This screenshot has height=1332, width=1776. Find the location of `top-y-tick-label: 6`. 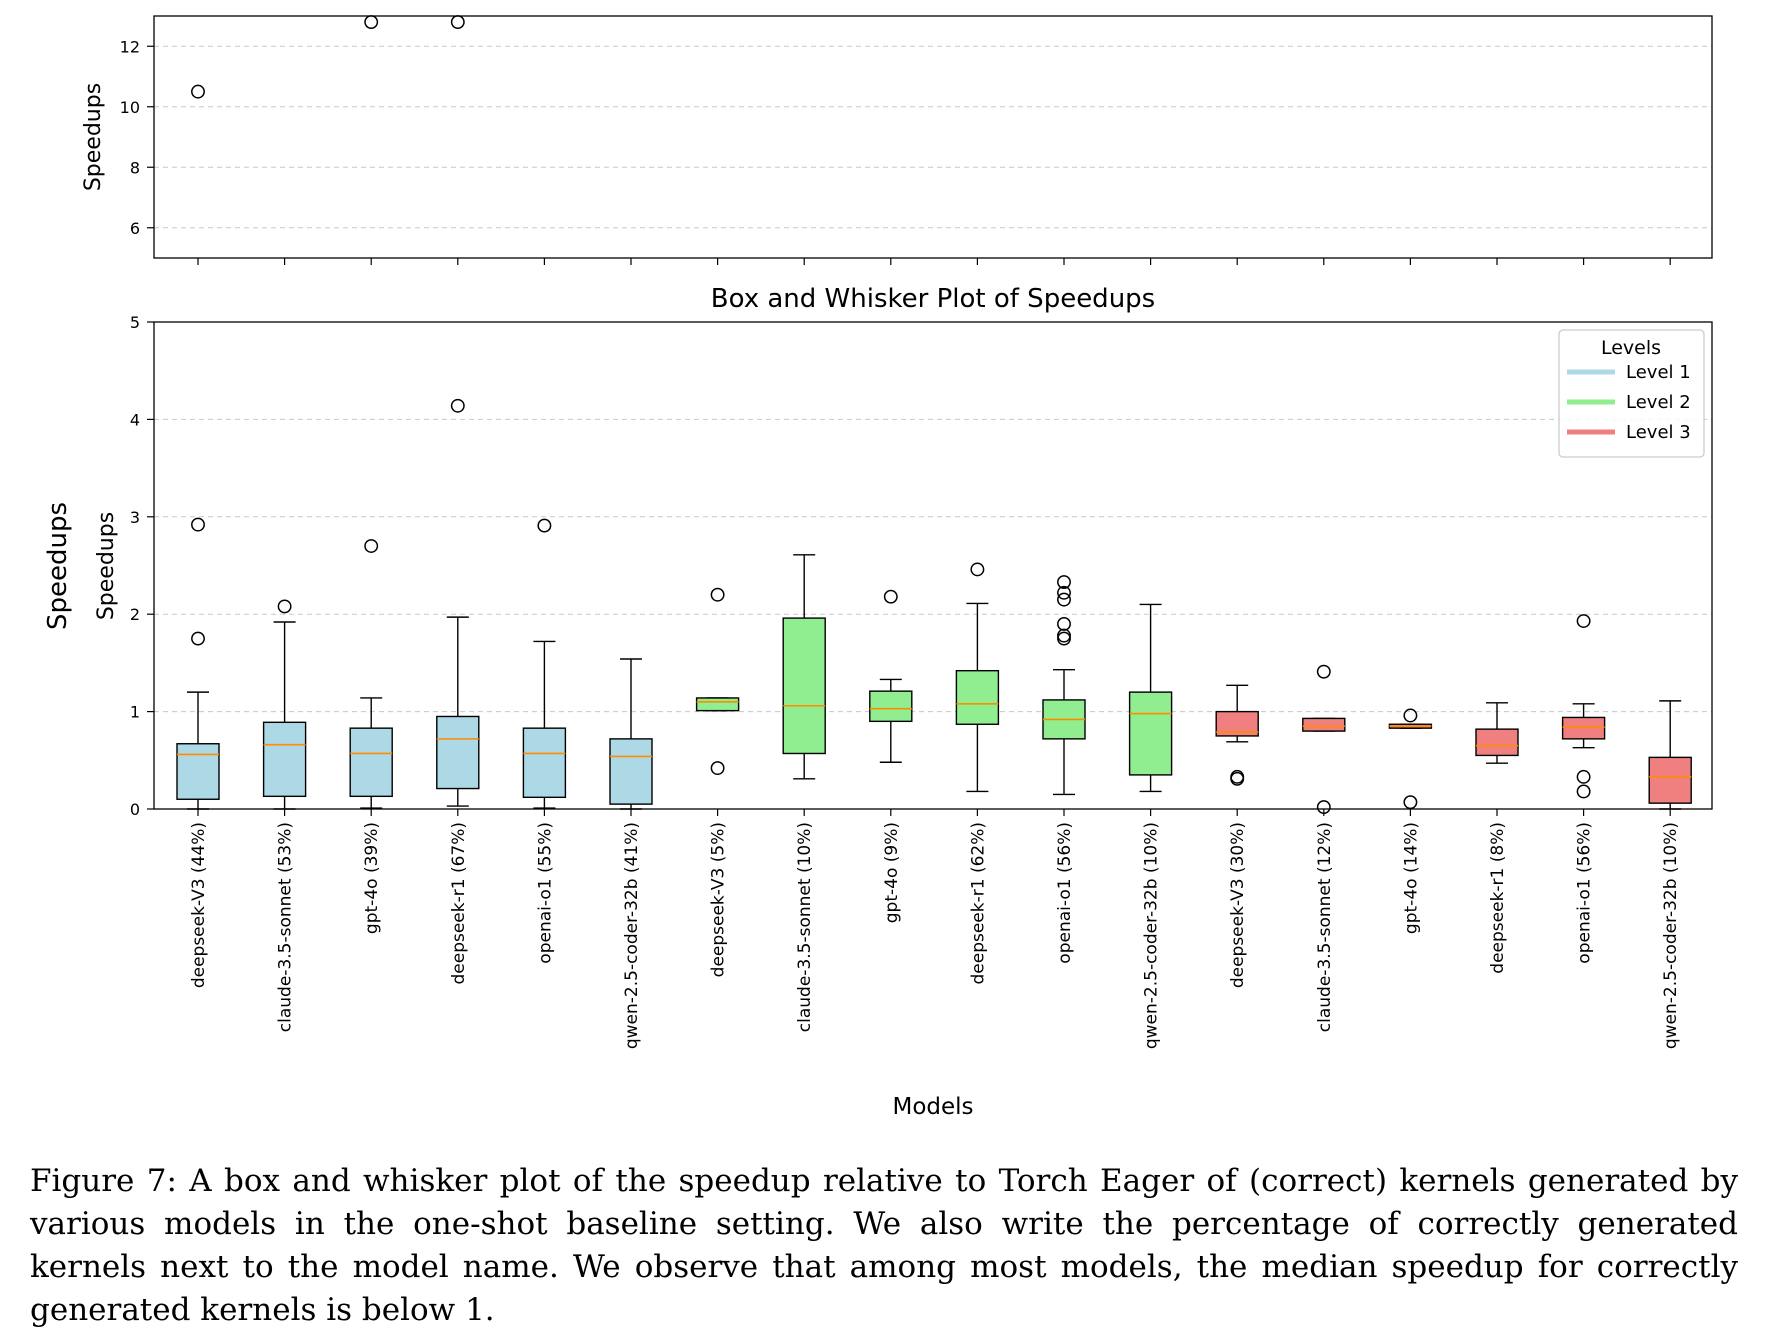

top-y-tick-label: 6 is located at coordinates (135, 228).